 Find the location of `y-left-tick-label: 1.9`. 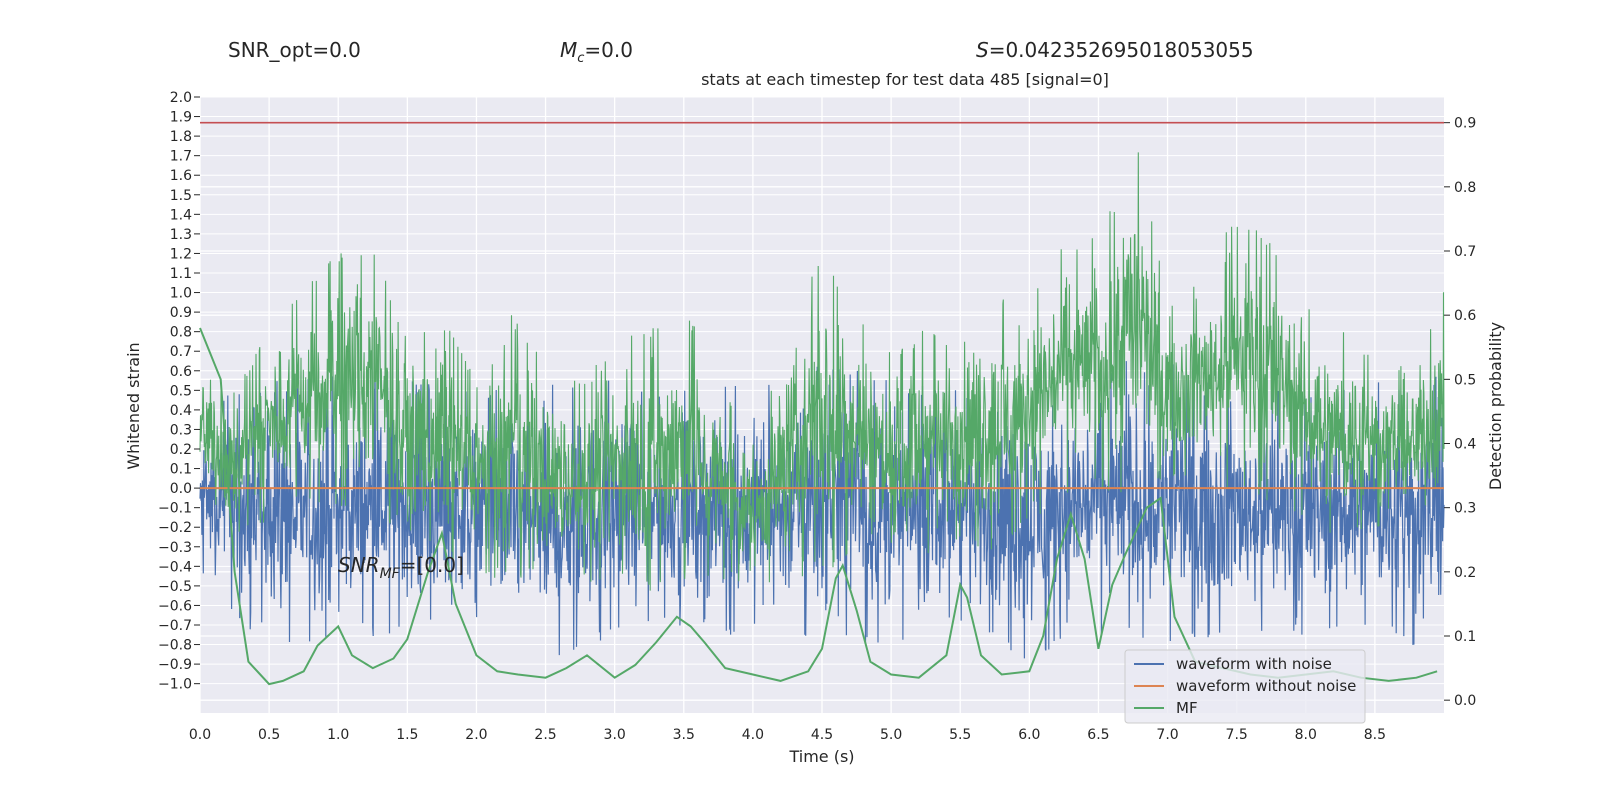

y-left-tick-label: 1.9 is located at coordinates (181, 118).